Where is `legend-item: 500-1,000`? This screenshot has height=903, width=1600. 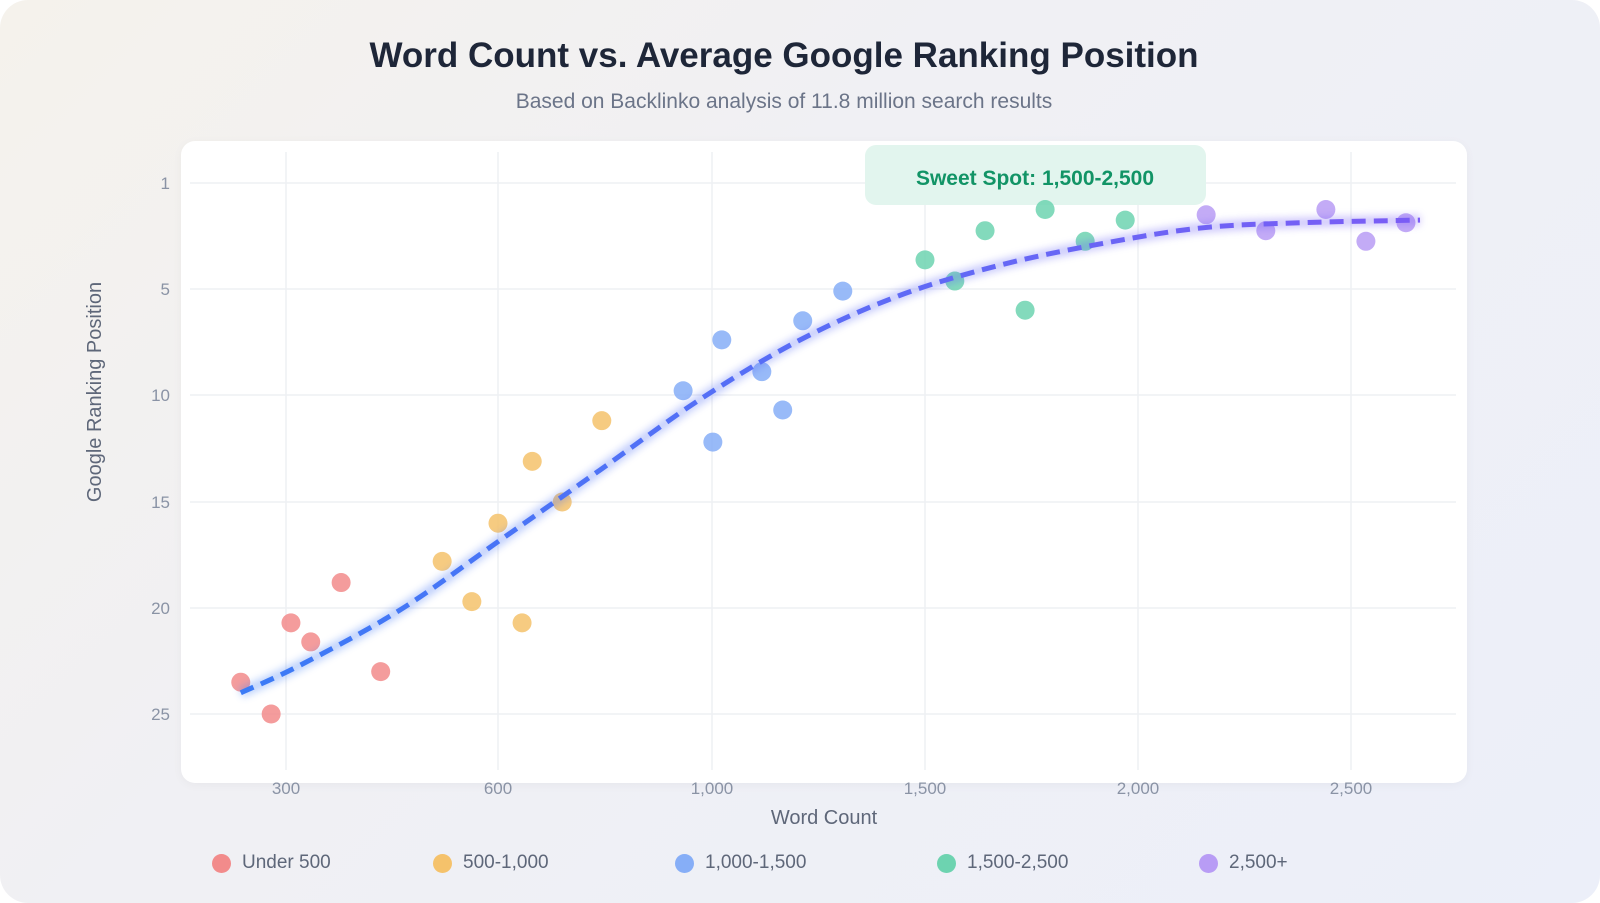
legend-item: 500-1,000 is located at coordinates (554, 863).